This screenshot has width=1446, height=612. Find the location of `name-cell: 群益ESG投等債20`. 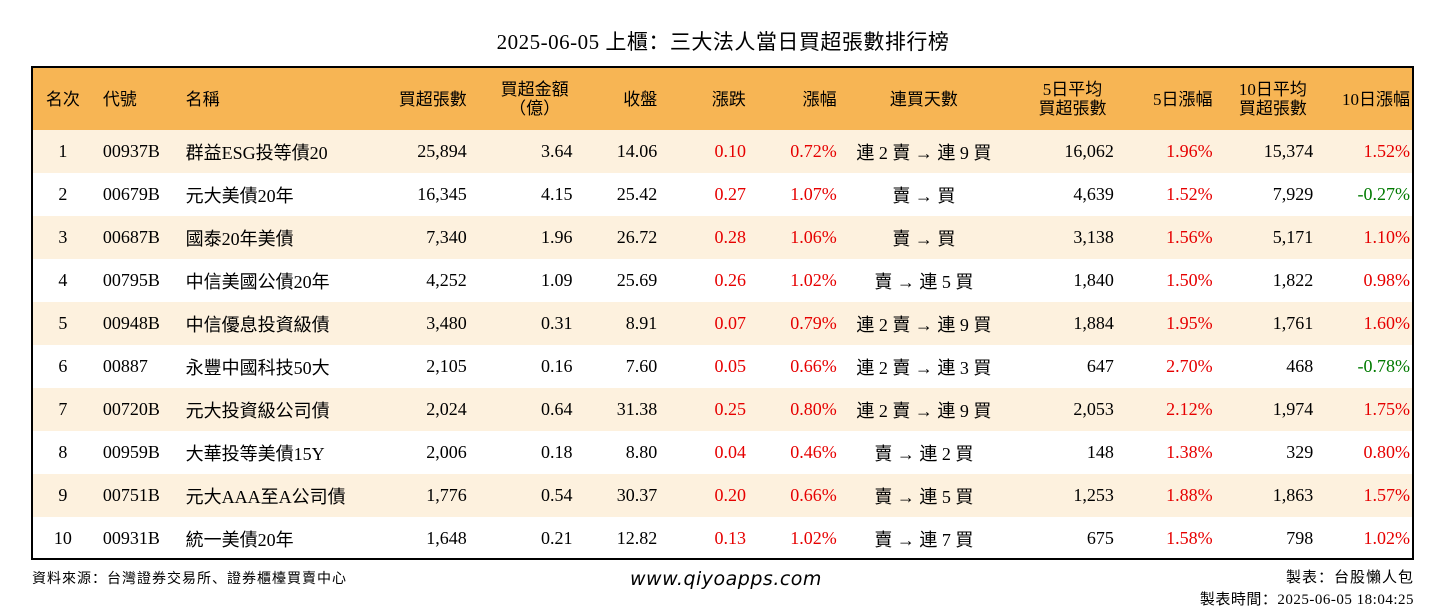

name-cell: 群益ESG投等債20 is located at coordinates (256, 152).